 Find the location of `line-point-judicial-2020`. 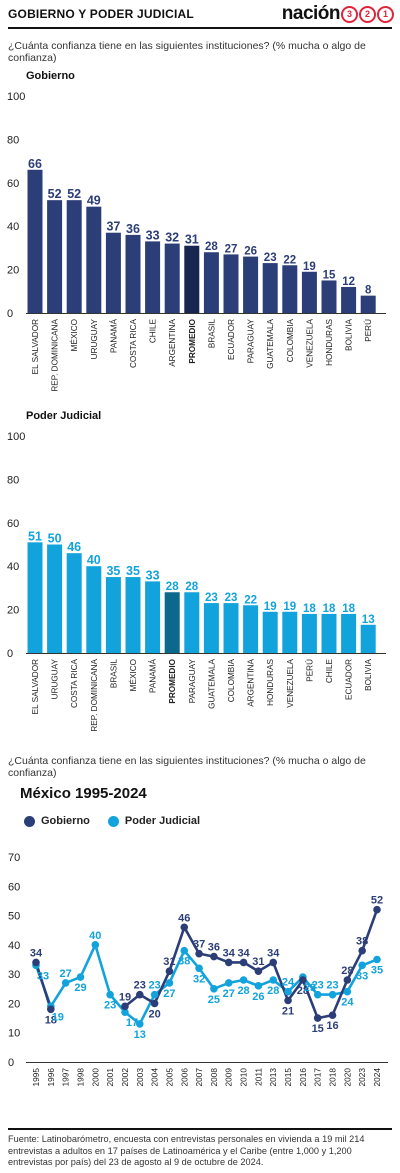

line-point-judicial-2020 is located at coordinates (347, 991).